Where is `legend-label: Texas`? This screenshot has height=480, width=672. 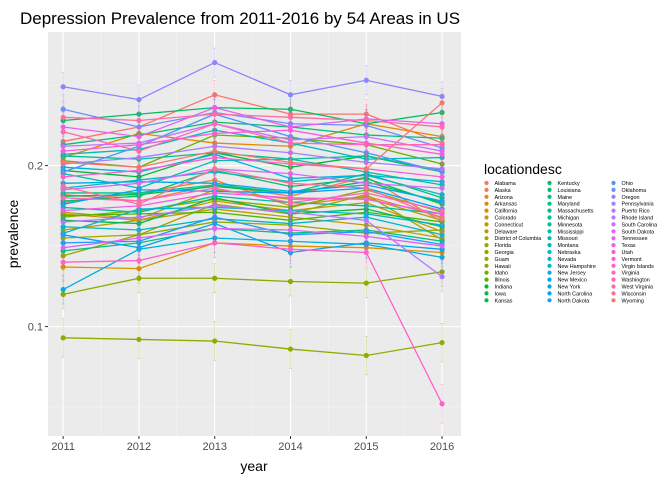 legend-label: Texas is located at coordinates (629, 246).